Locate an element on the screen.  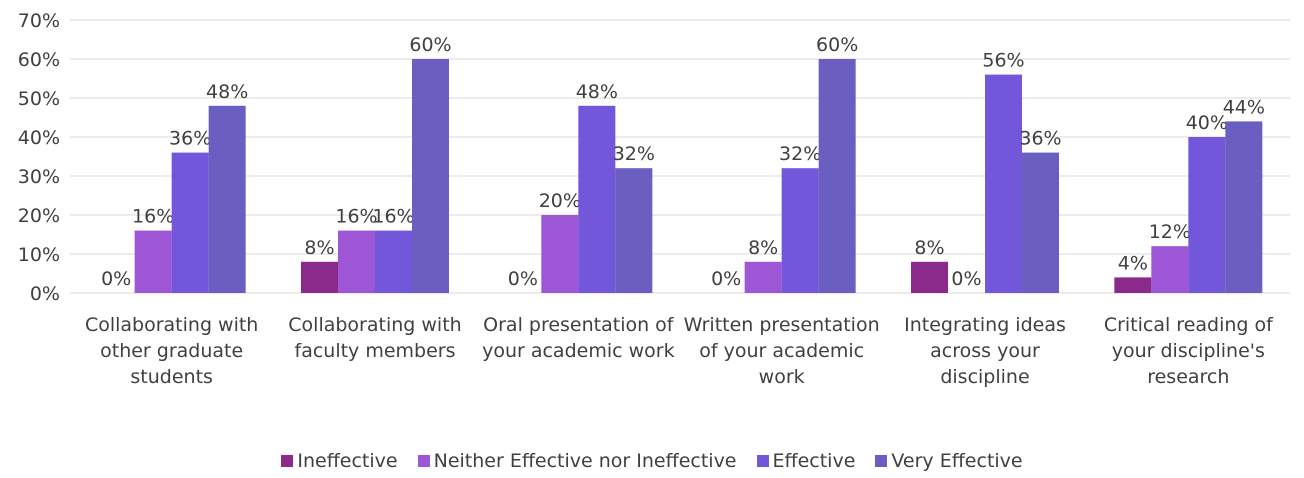
data-label: 40% is located at coordinates (1207, 123).